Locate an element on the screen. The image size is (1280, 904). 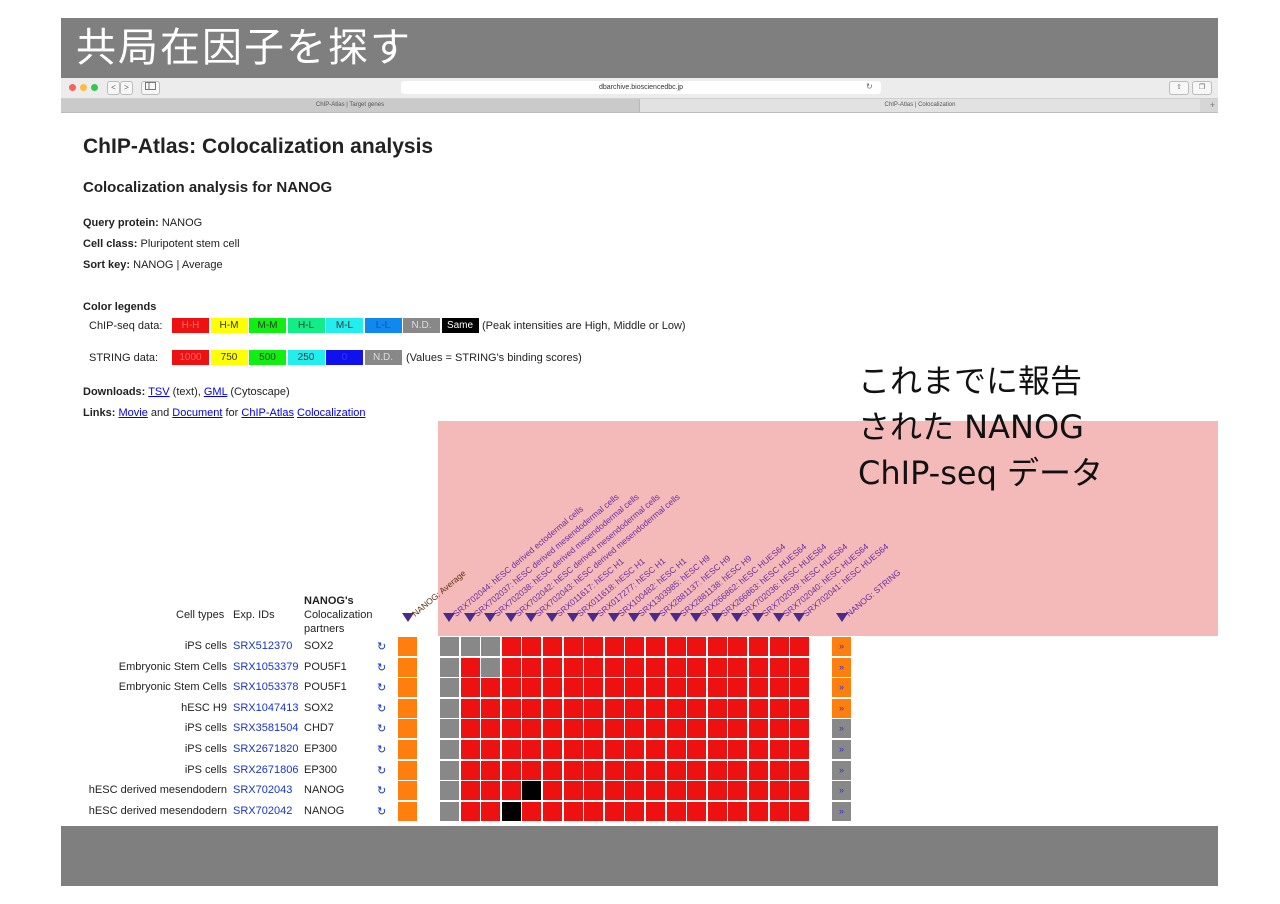
row-exp-id-link: SRX2671820 is located at coordinates (266, 749).